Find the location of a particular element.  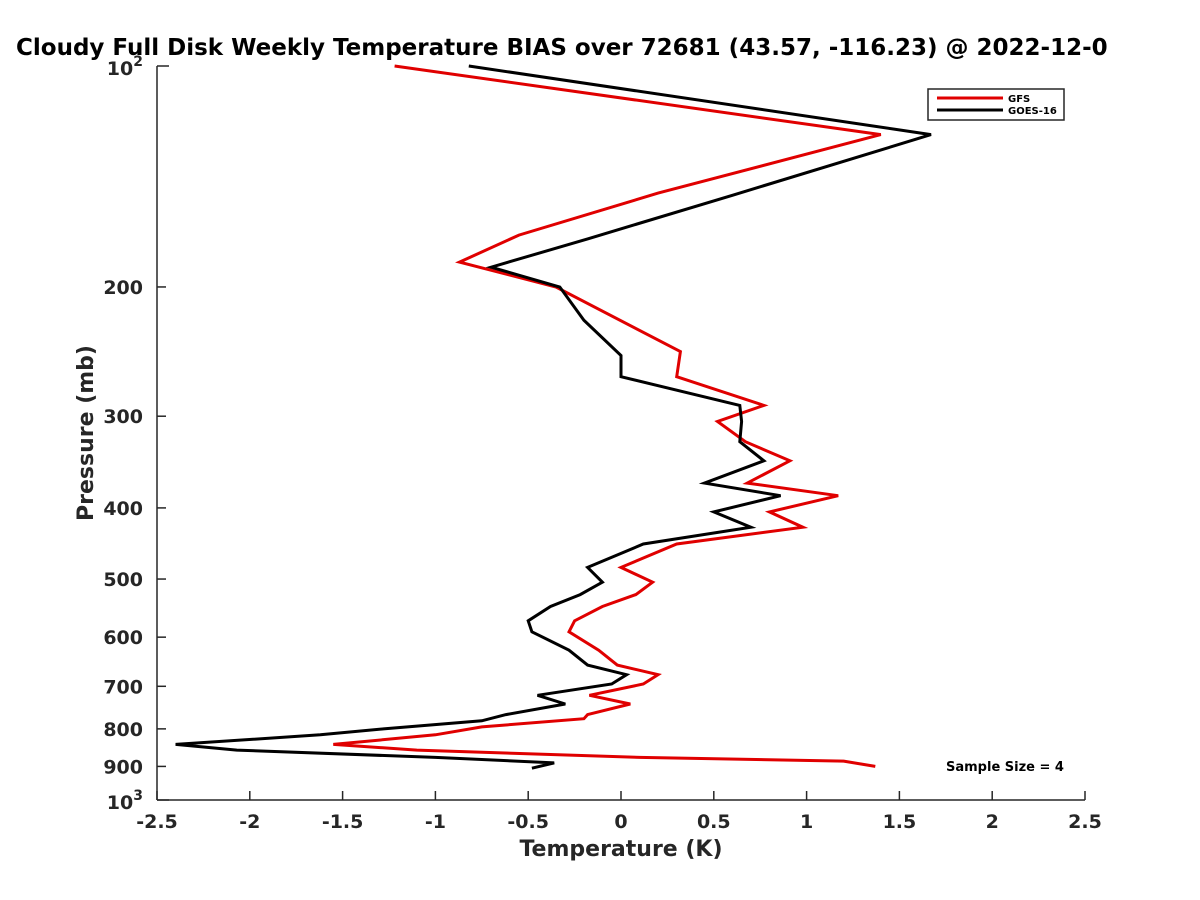

x-tick-label: 1.5 is located at coordinates (900, 822).